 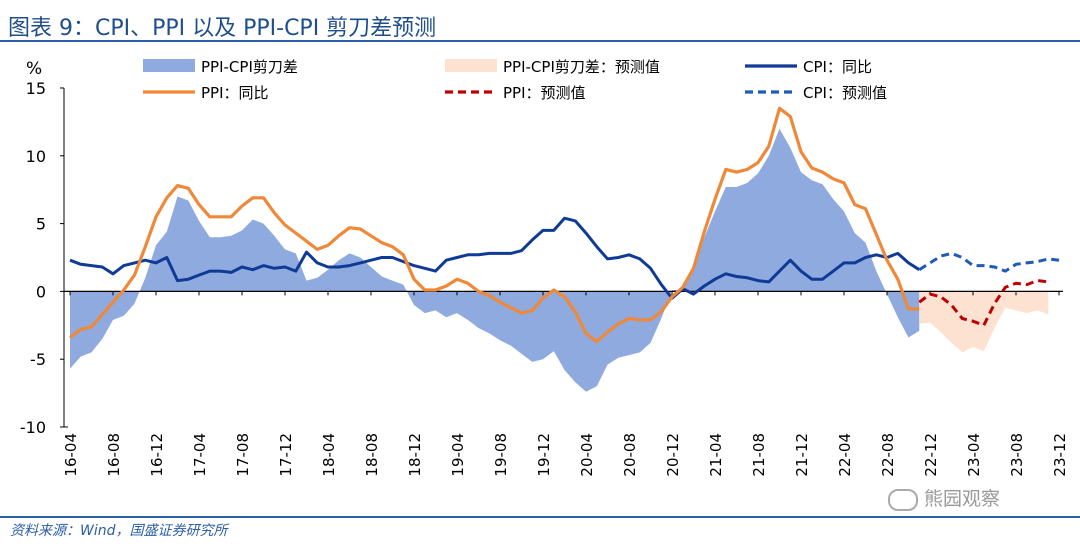 I want to click on x-tick-label: 17-12, so click(x=286, y=455).